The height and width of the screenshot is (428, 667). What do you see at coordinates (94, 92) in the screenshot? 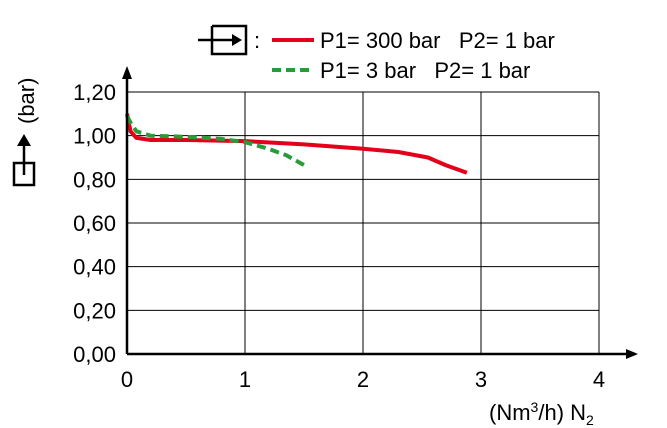
I see `y-tick-label: 1,20` at bounding box center [94, 92].